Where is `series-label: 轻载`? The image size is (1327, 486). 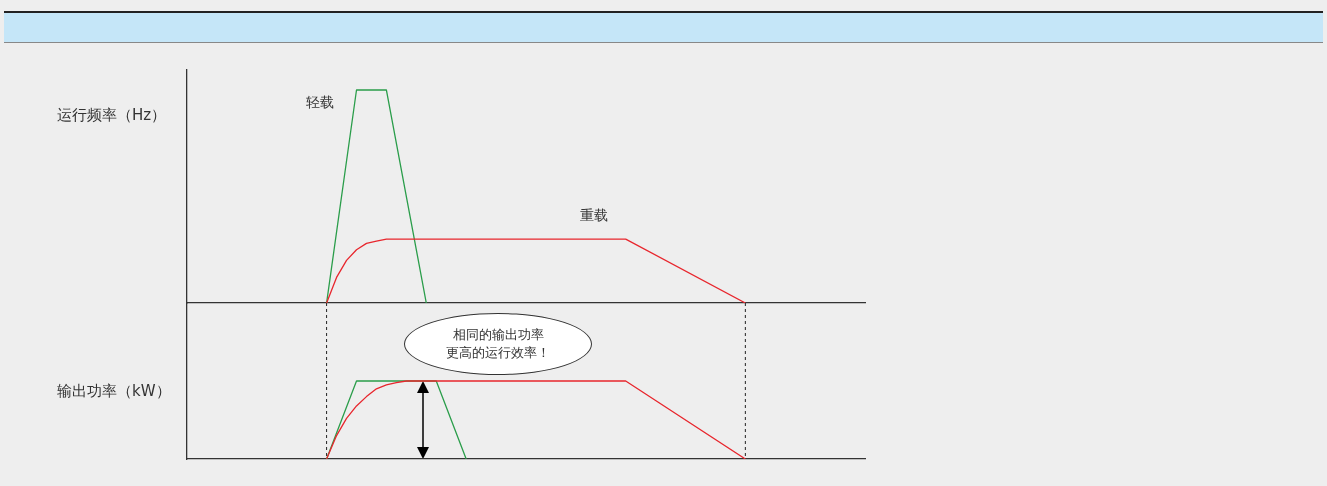
series-label: 轻载 is located at coordinates (319, 101).